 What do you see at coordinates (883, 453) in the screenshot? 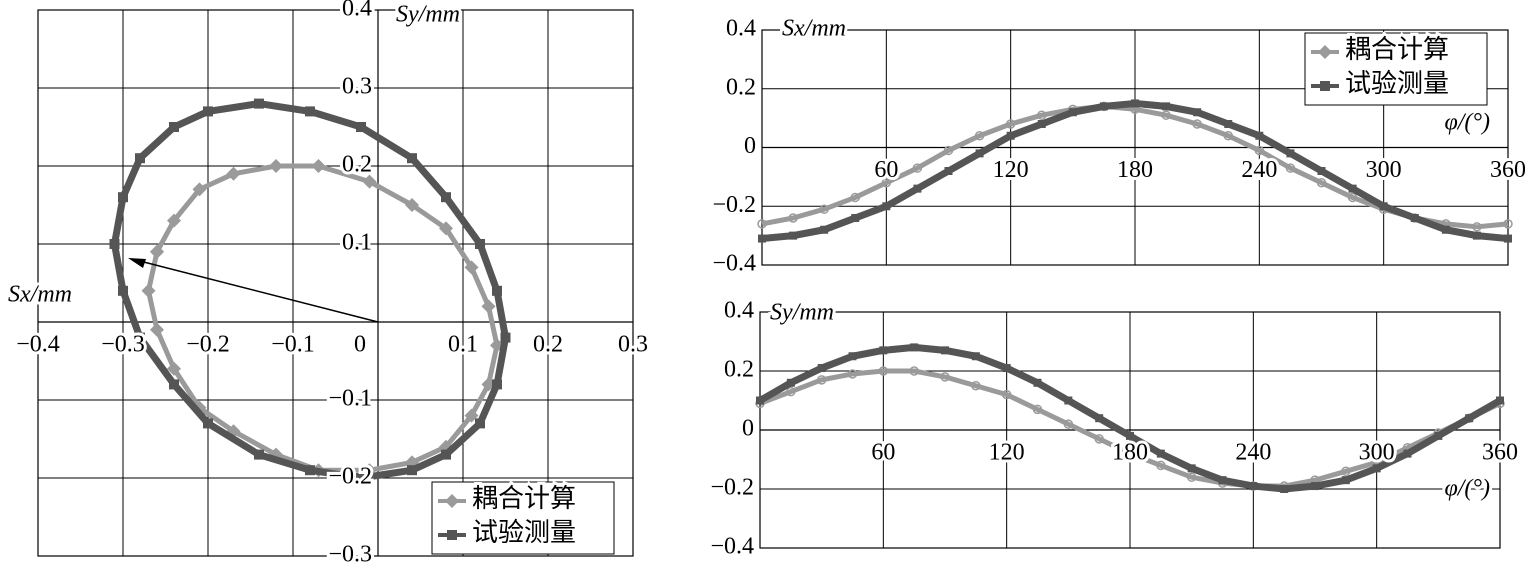
I see `x-tick-label: 60` at bounding box center [883, 453].